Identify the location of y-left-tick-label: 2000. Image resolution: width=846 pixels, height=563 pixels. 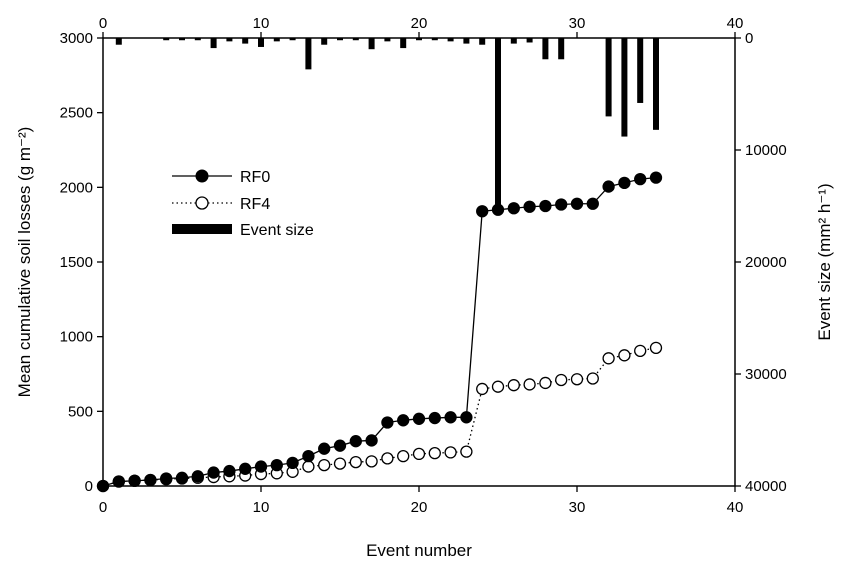
(76, 187).